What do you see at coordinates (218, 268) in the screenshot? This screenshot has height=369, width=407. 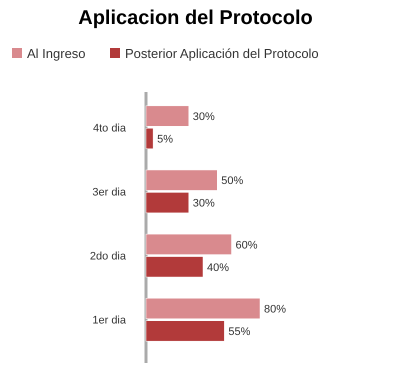 I see `data-label: 40%` at bounding box center [218, 268].